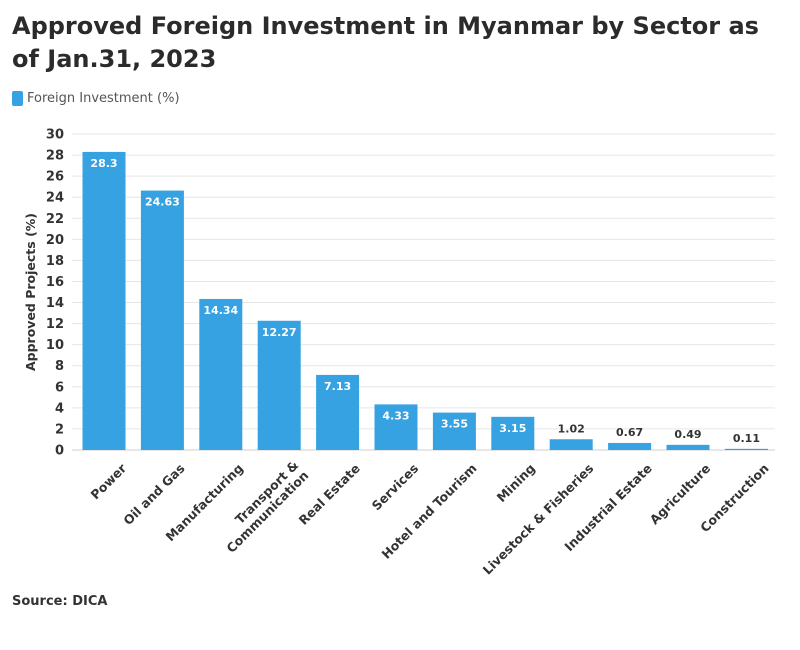  I want to click on y-tick-label: 10, so click(55, 345).